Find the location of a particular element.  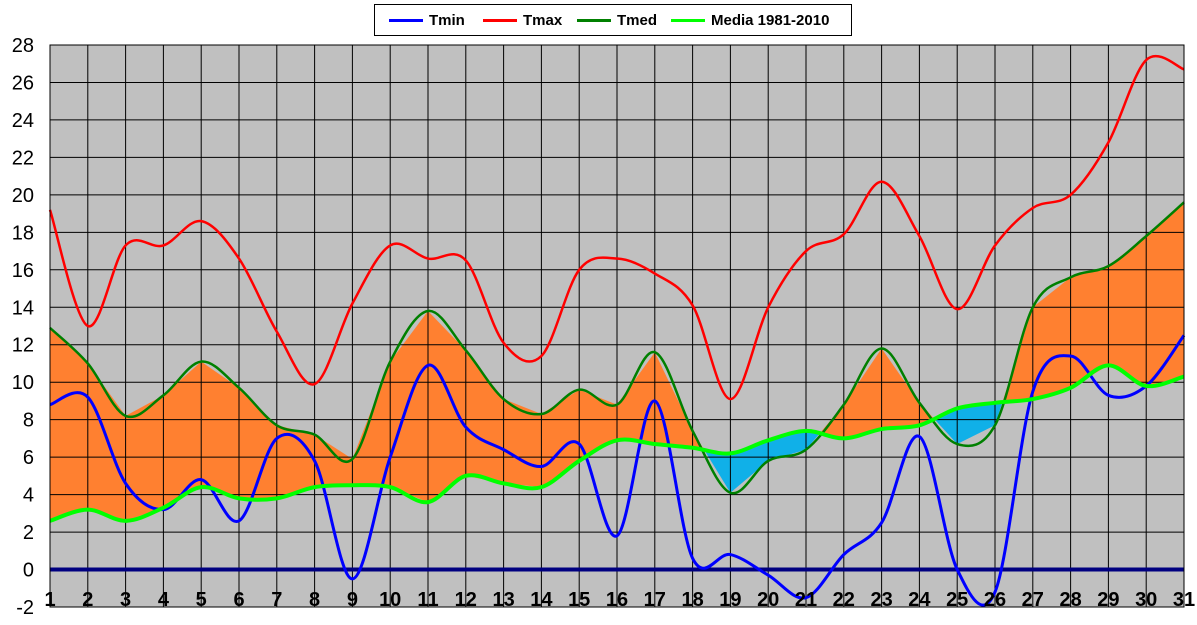

x-tick-label: 15 is located at coordinates (579, 600).